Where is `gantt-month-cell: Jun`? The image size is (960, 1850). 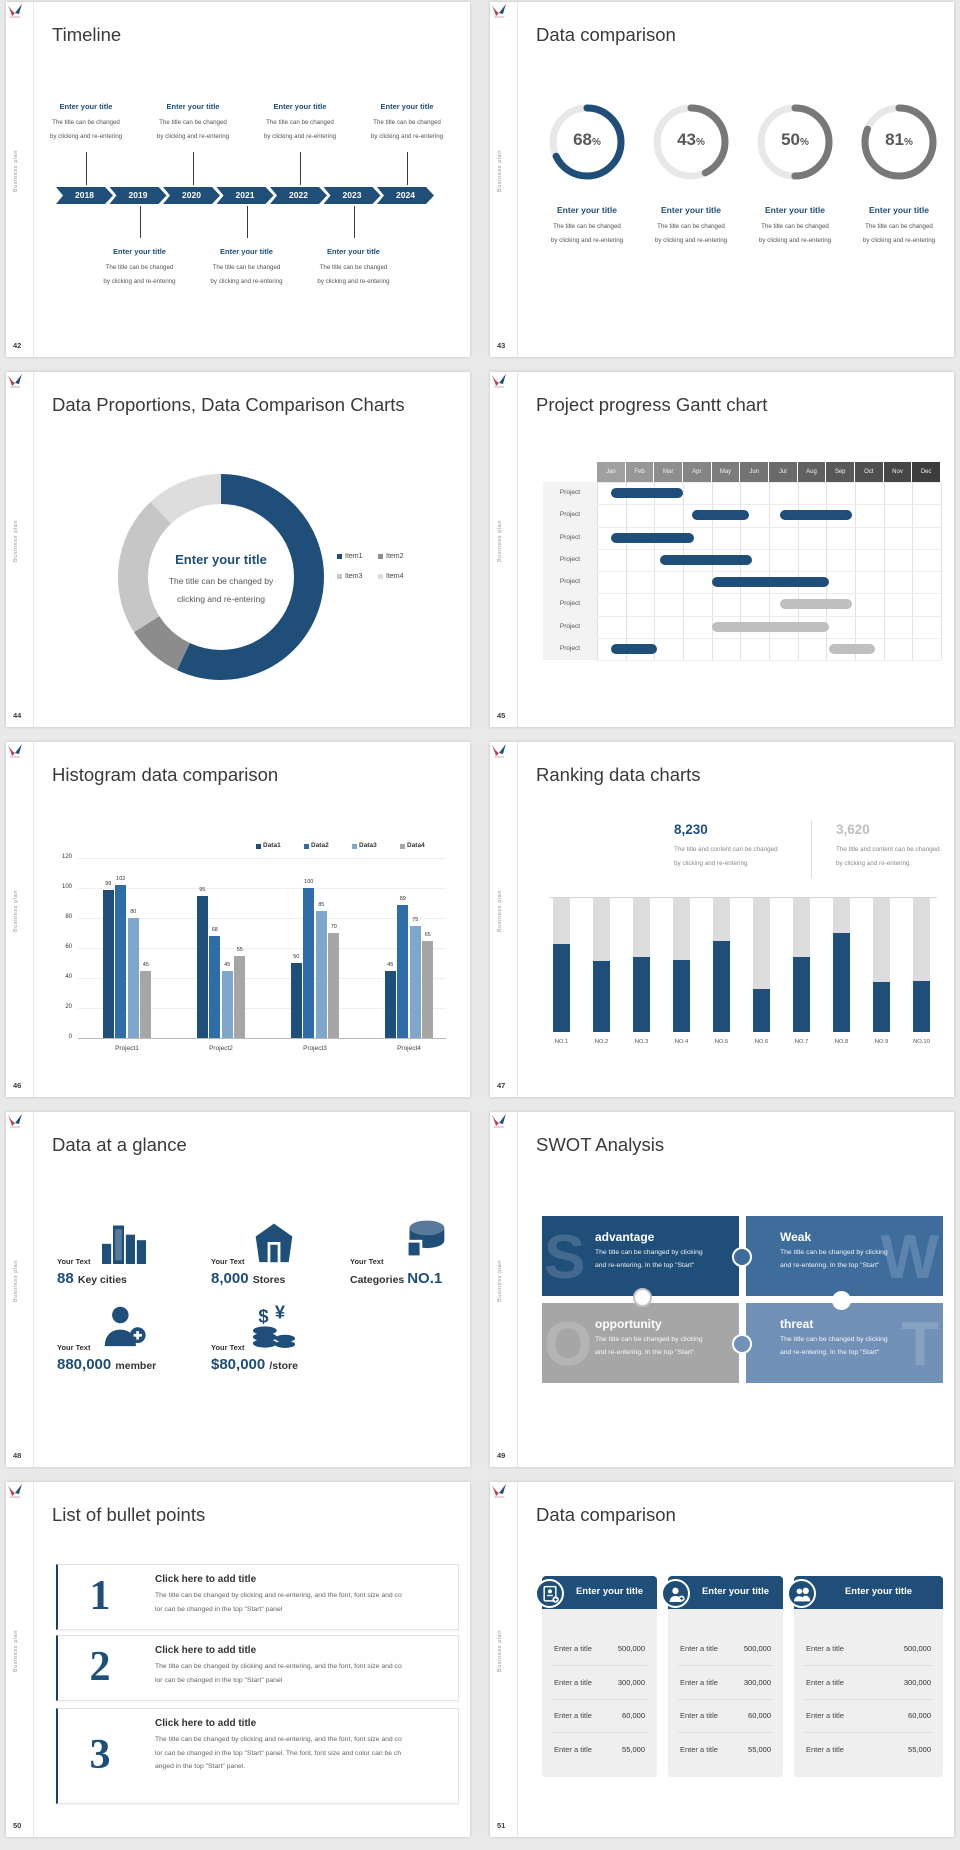 gantt-month-cell: Jun is located at coordinates (754, 472).